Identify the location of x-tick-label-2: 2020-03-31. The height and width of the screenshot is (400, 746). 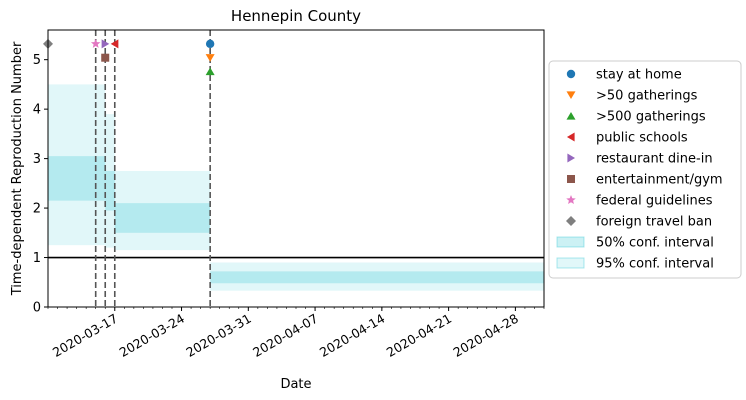
(218, 335).